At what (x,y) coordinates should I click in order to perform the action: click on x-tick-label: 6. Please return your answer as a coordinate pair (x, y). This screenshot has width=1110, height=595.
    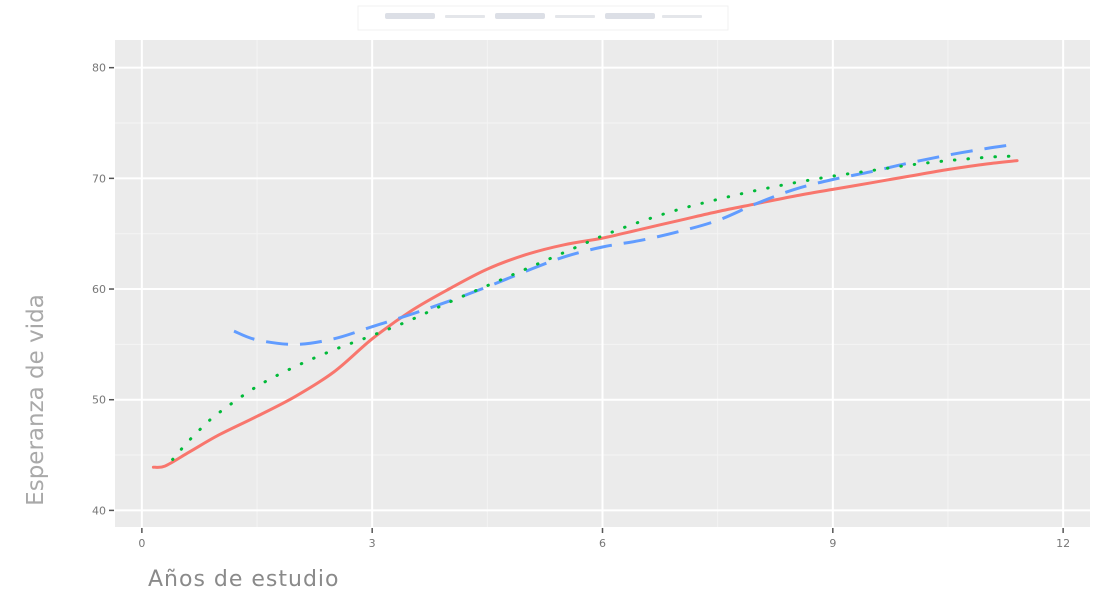
    Looking at the image, I should click on (602, 543).